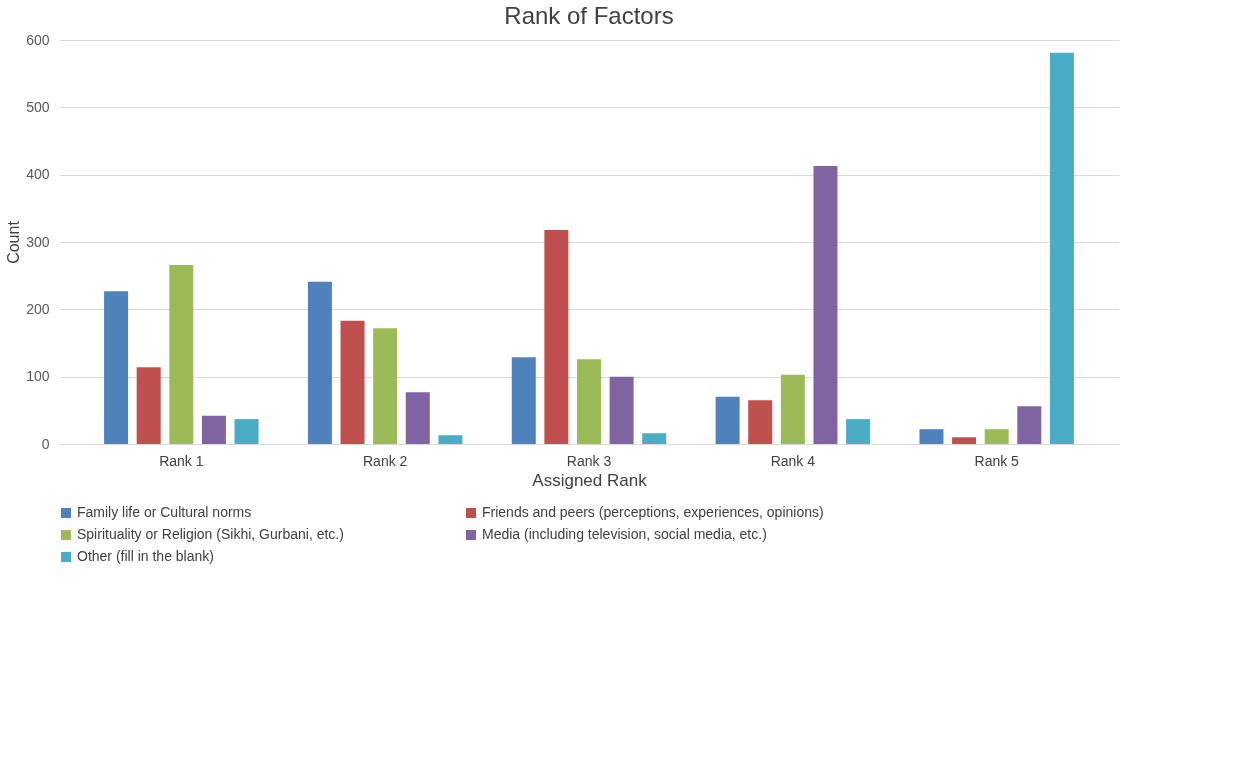  I want to click on x-tick-label: Rank 3, so click(589, 460).